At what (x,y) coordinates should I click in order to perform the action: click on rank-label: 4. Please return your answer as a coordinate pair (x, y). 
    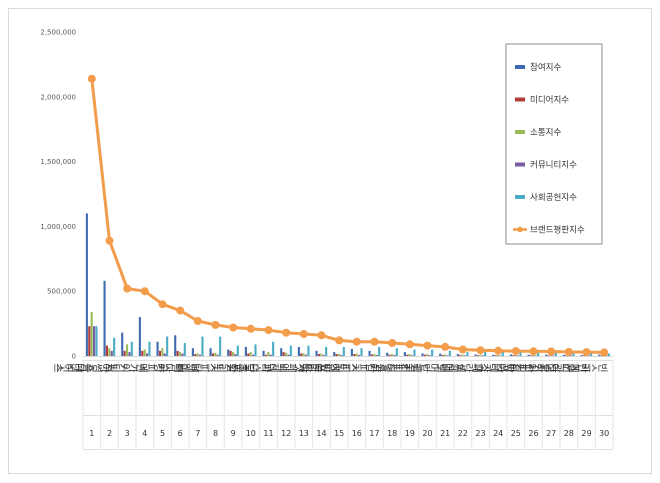
    Looking at the image, I should click on (144, 433).